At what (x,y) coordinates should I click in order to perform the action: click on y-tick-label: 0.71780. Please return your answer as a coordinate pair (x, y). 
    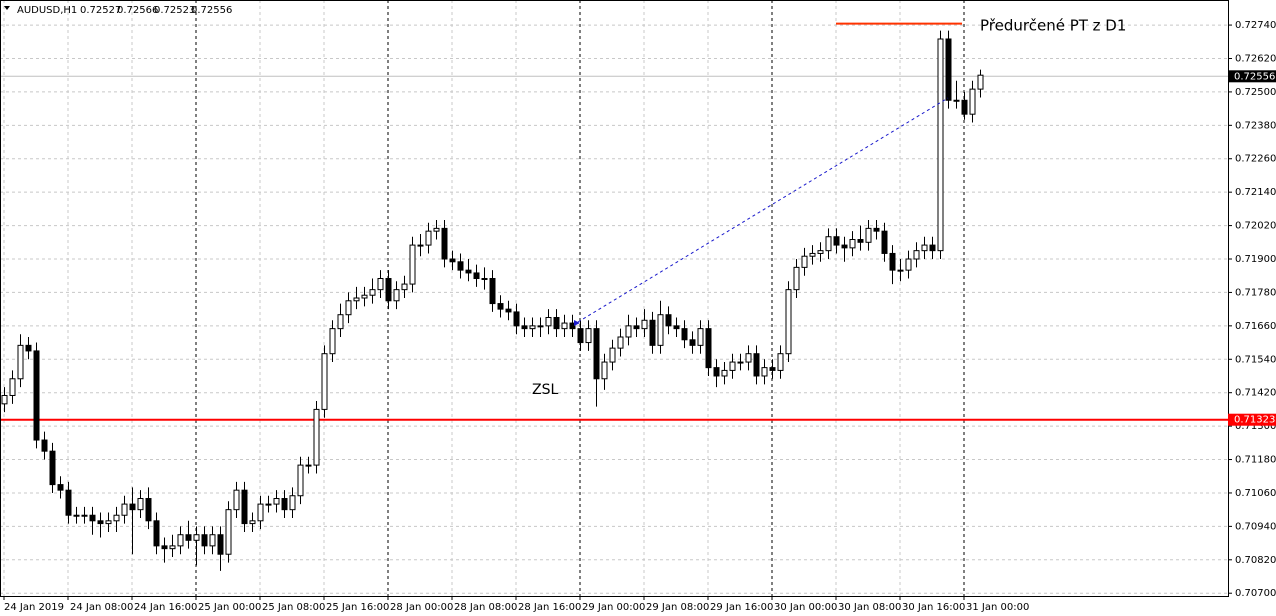
    Looking at the image, I should click on (1255, 292).